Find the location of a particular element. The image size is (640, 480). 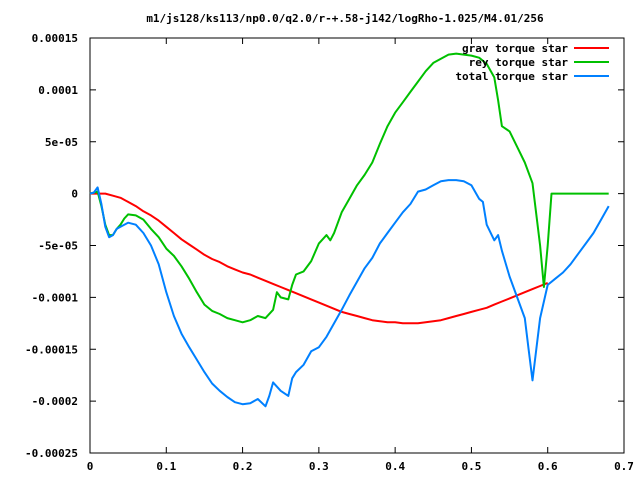

legend-label: total torque star is located at coordinates (511, 76).